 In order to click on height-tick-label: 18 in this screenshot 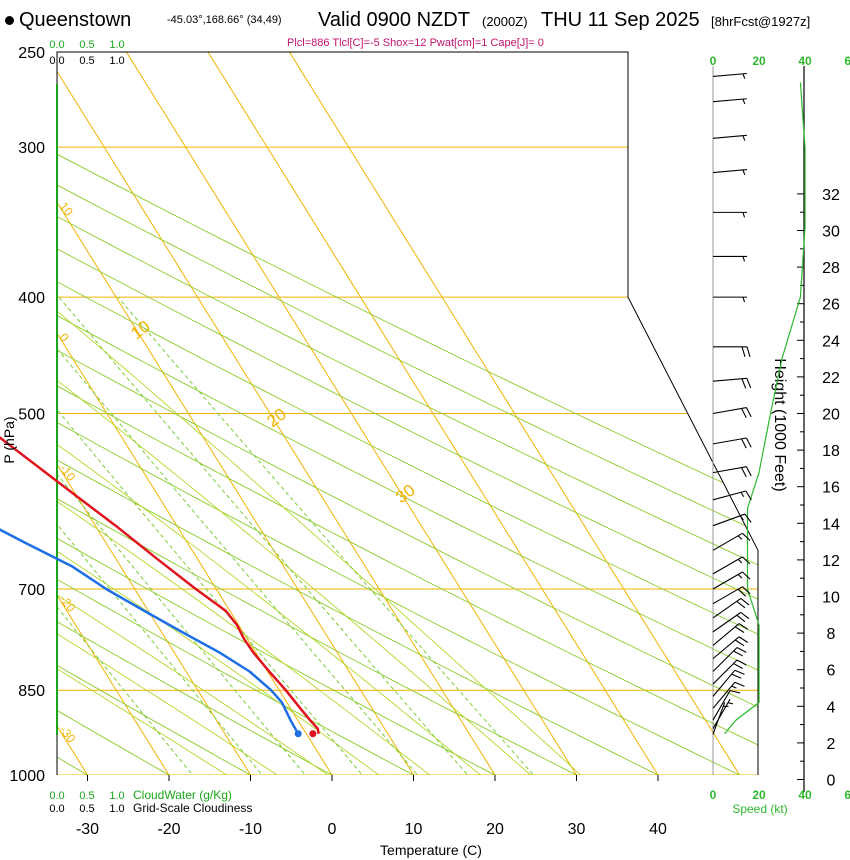, I will do `click(831, 451)`.